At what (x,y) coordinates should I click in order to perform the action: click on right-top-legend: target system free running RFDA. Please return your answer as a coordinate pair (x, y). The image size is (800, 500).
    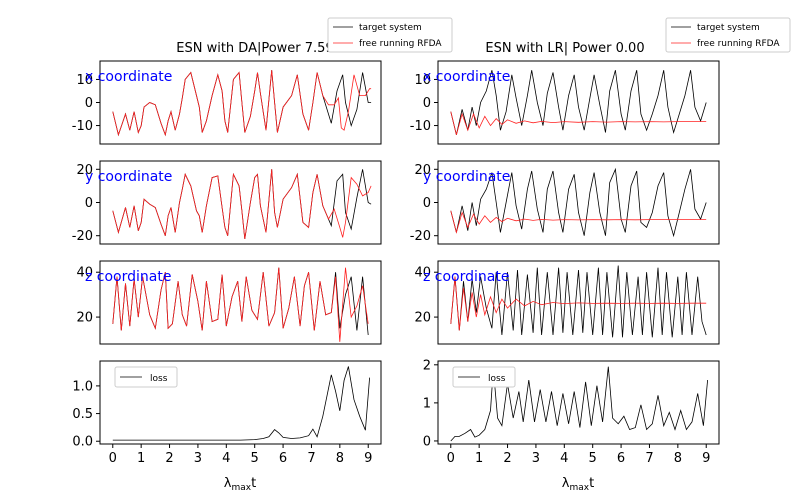
    Looking at the image, I should click on (728, 35).